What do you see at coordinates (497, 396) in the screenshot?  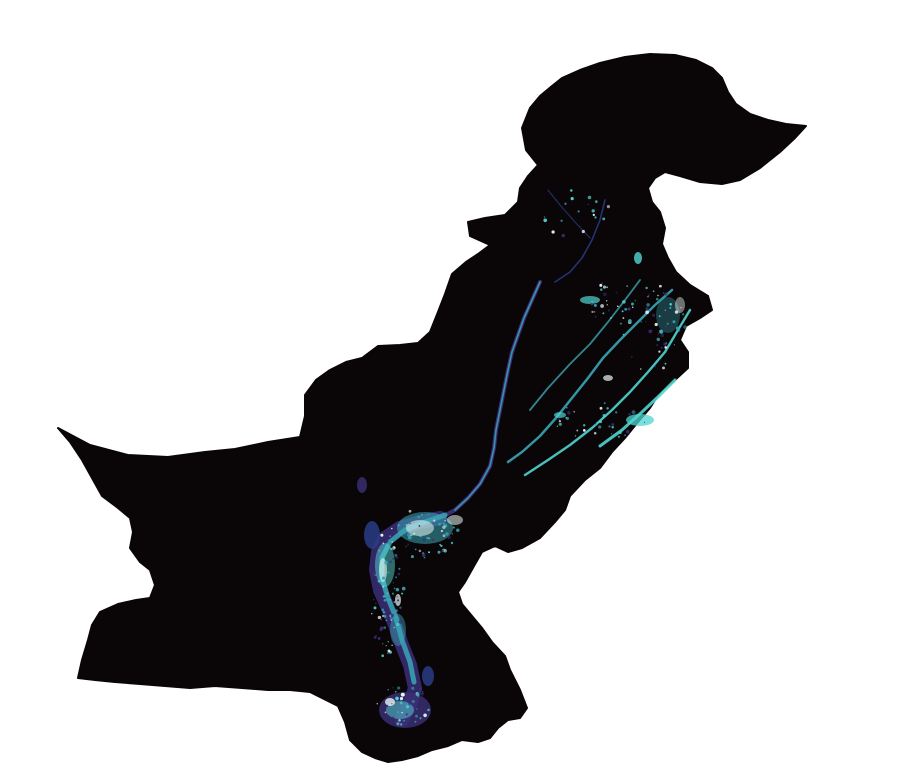 I see `river-channel-main-highlight` at bounding box center [497, 396].